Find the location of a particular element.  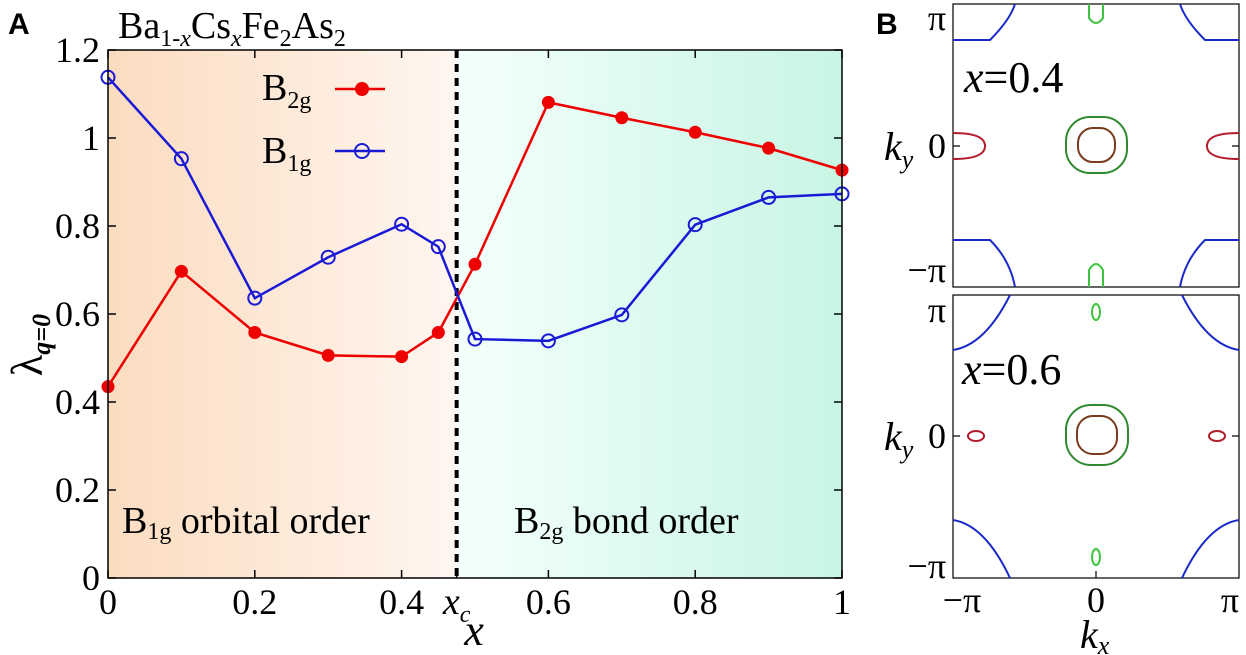

y-tick-label: 1.2 is located at coordinates (77, 50).